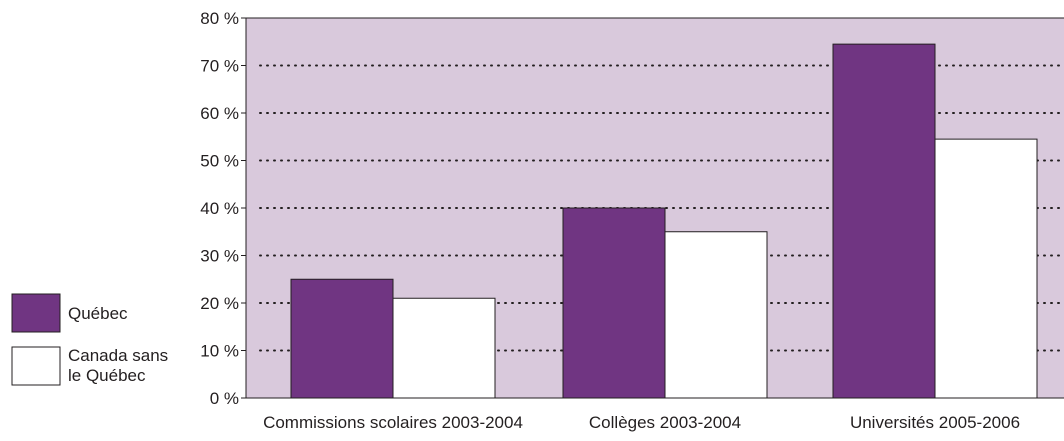  What do you see at coordinates (219, 256) in the screenshot?
I see `y-tick-label: 30 %` at bounding box center [219, 256].